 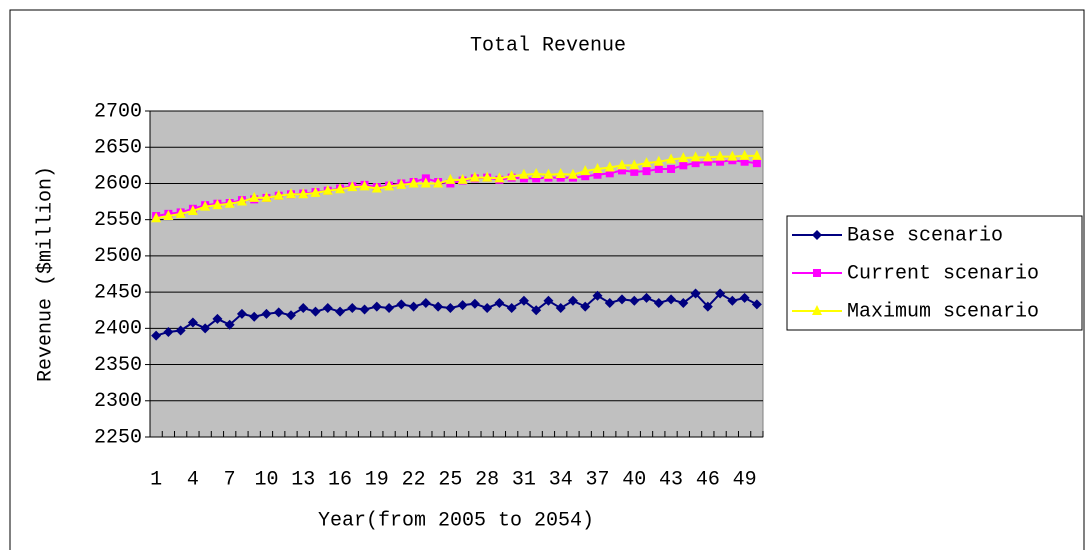 I want to click on x-tick-label: 28, so click(x=487, y=479).